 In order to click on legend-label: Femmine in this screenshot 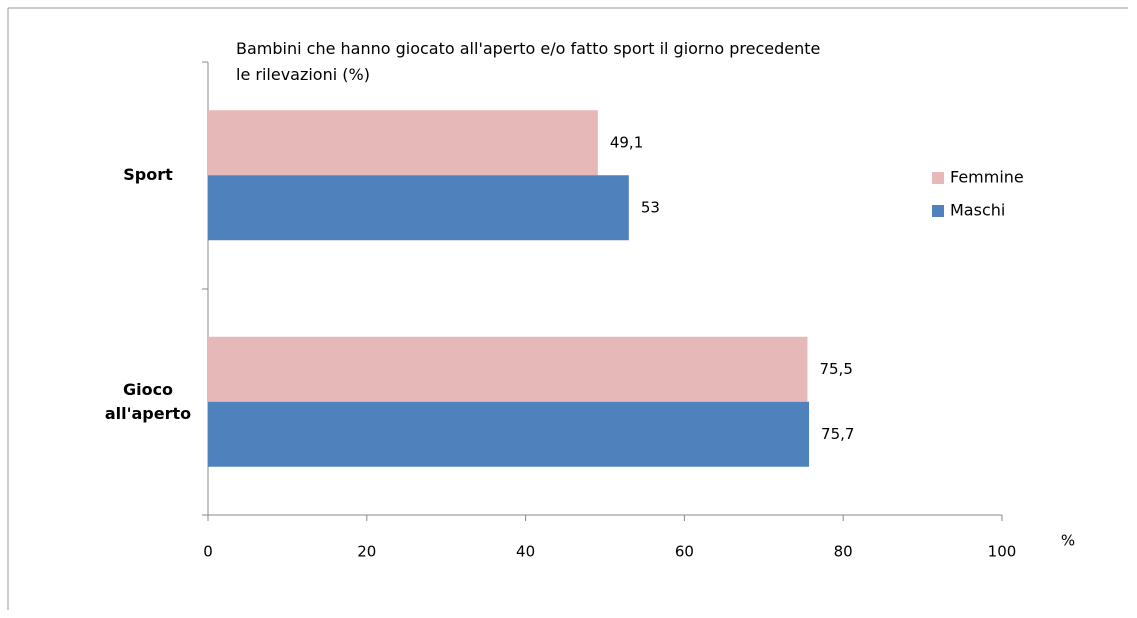, I will do `click(987, 177)`.